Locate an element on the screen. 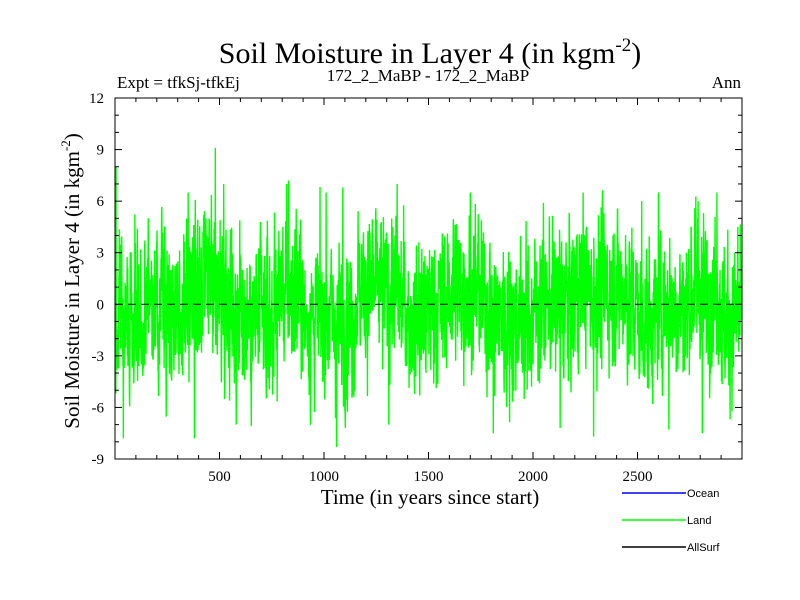 Image resolution: width=800 pixels, height=600 pixels. y-axis-label-close: ) is located at coordinates (72, 136).